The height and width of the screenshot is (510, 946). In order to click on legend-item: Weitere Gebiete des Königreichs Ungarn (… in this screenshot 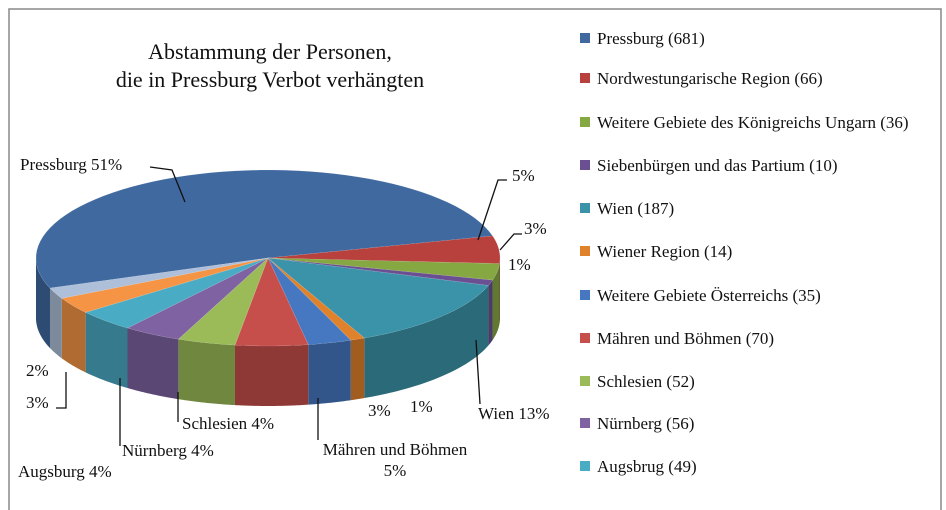, I will do `click(760, 122)`.